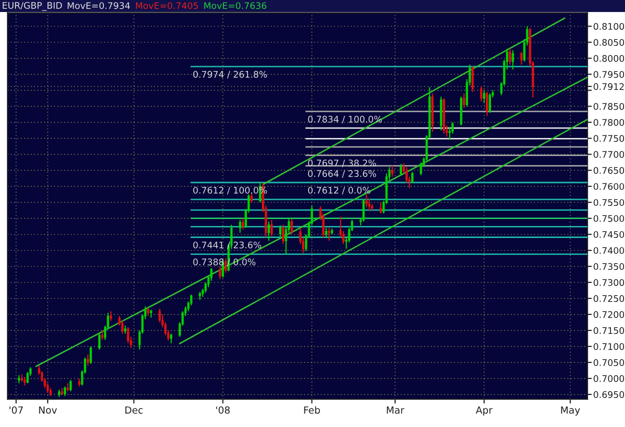 The width and height of the screenshot is (625, 427). I want to click on annotation: 0.7612 / 0.0%, so click(339, 190).